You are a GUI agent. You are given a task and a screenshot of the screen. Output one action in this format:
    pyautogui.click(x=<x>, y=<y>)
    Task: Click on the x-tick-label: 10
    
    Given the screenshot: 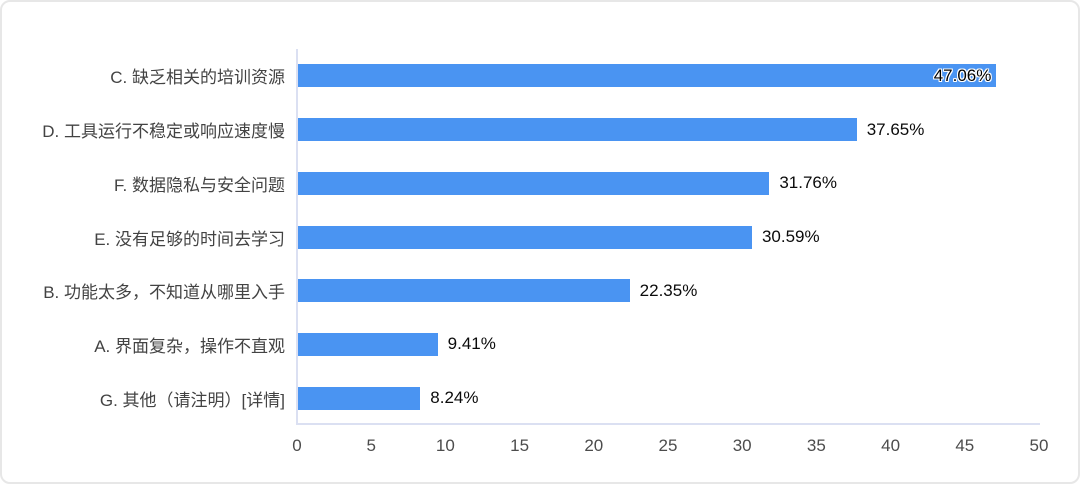 What is the action you would take?
    pyautogui.click(x=445, y=445)
    